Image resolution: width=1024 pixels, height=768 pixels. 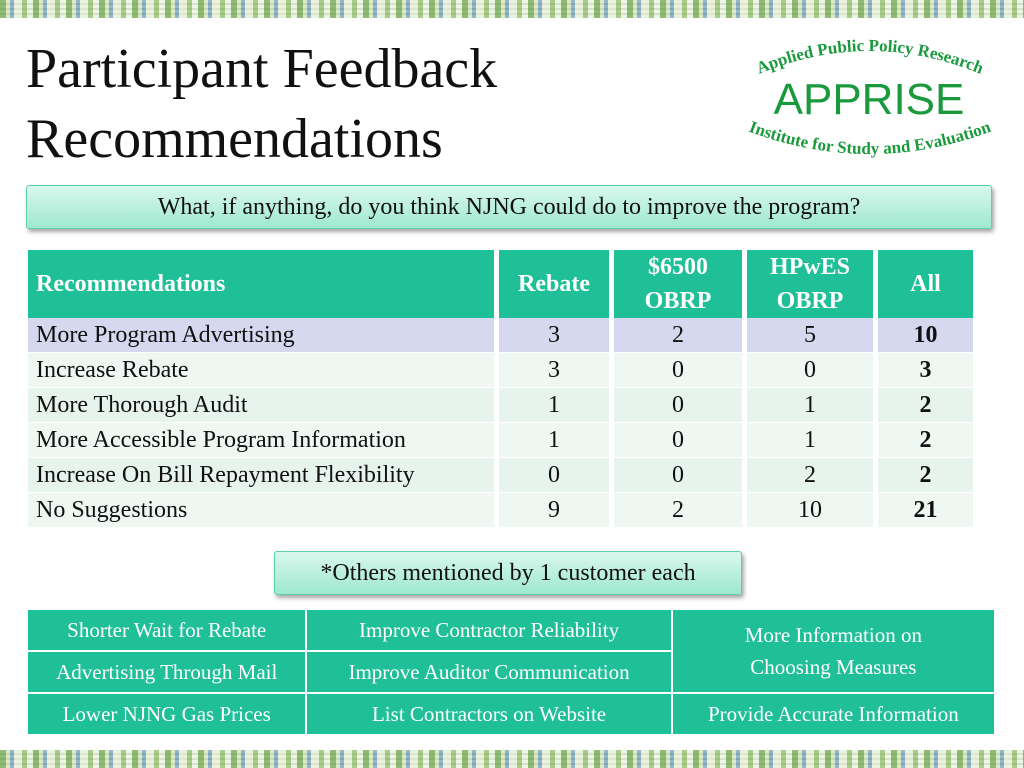 What do you see at coordinates (812, 370) in the screenshot?
I see `row-hpwes: 0` at bounding box center [812, 370].